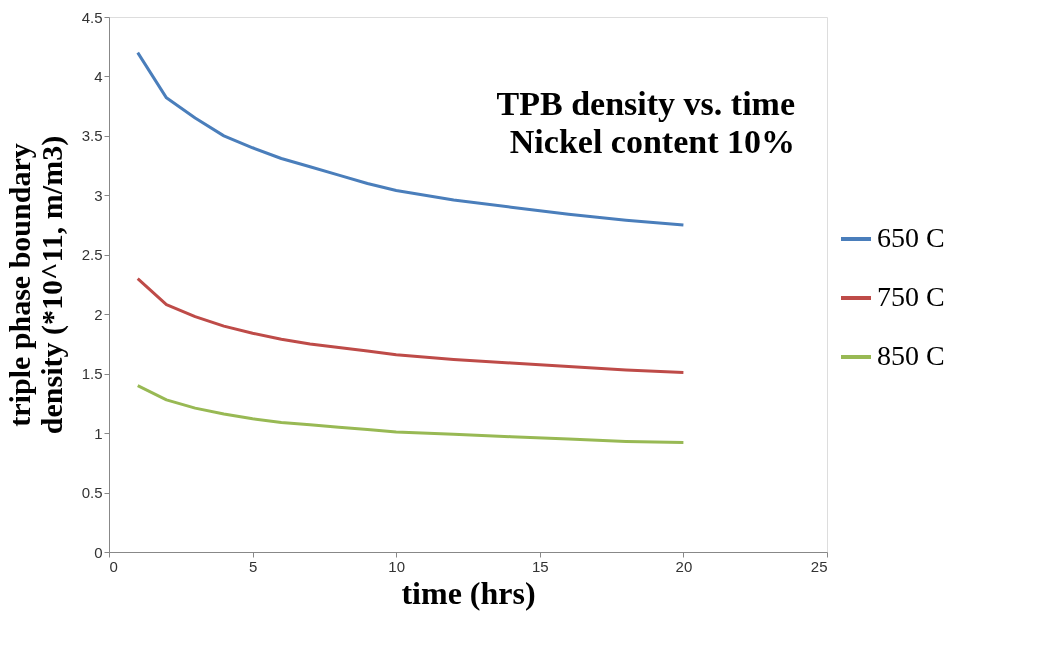 The height and width of the screenshot is (657, 1049). Describe the element at coordinates (540, 566) in the screenshot. I see `x-tick-label: 15` at that location.